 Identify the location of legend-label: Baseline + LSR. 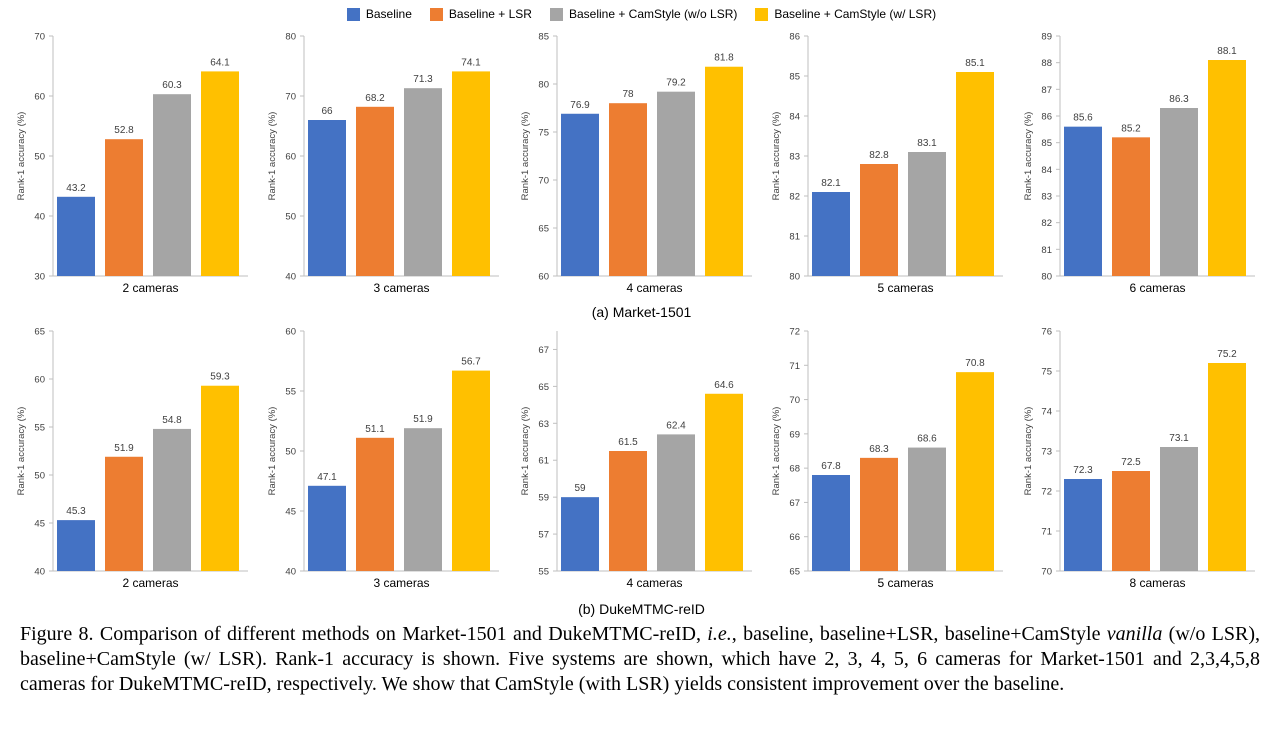
(490, 14).